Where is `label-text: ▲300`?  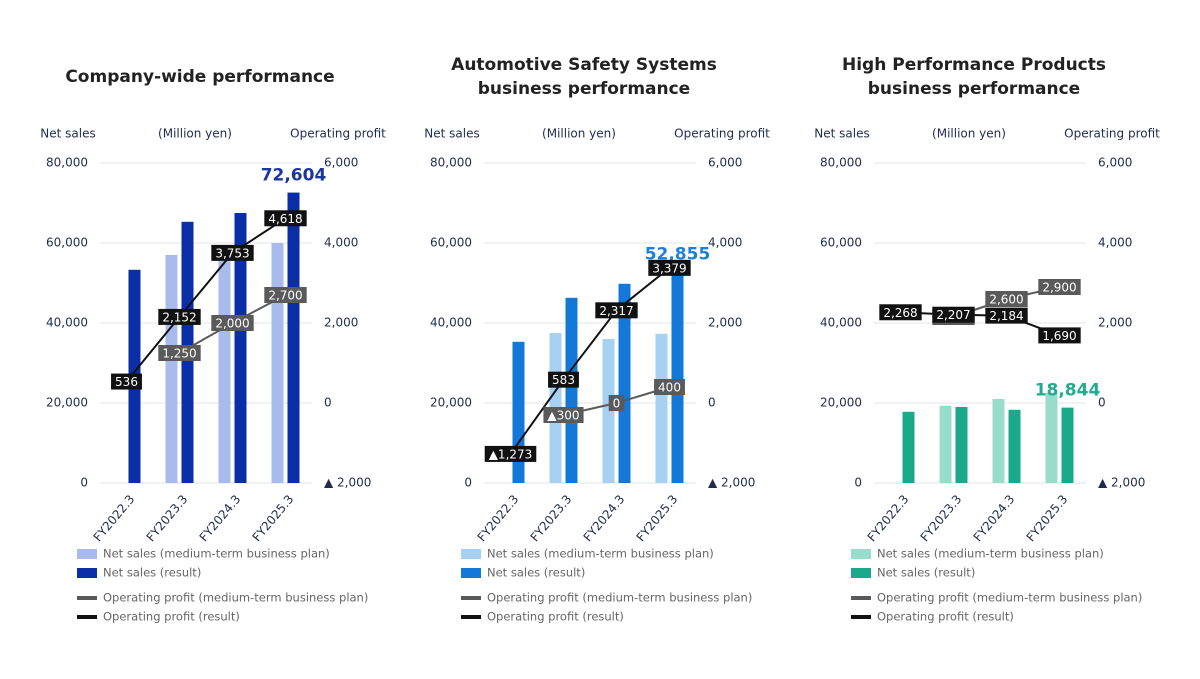 label-text: ▲300 is located at coordinates (563, 416).